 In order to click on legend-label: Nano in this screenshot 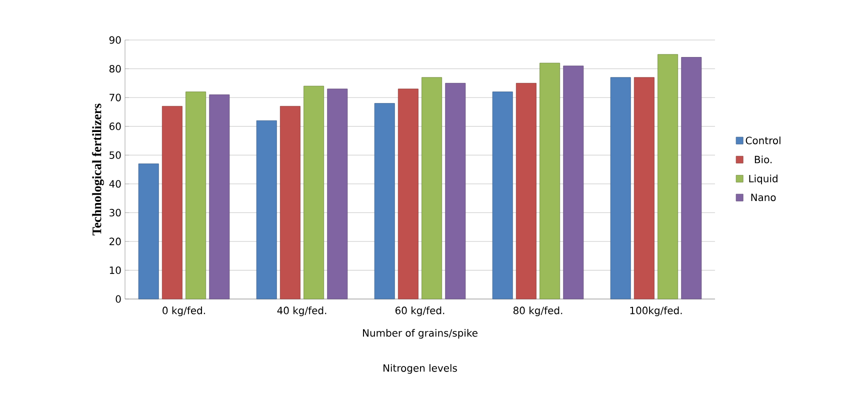, I will do `click(763, 198)`.